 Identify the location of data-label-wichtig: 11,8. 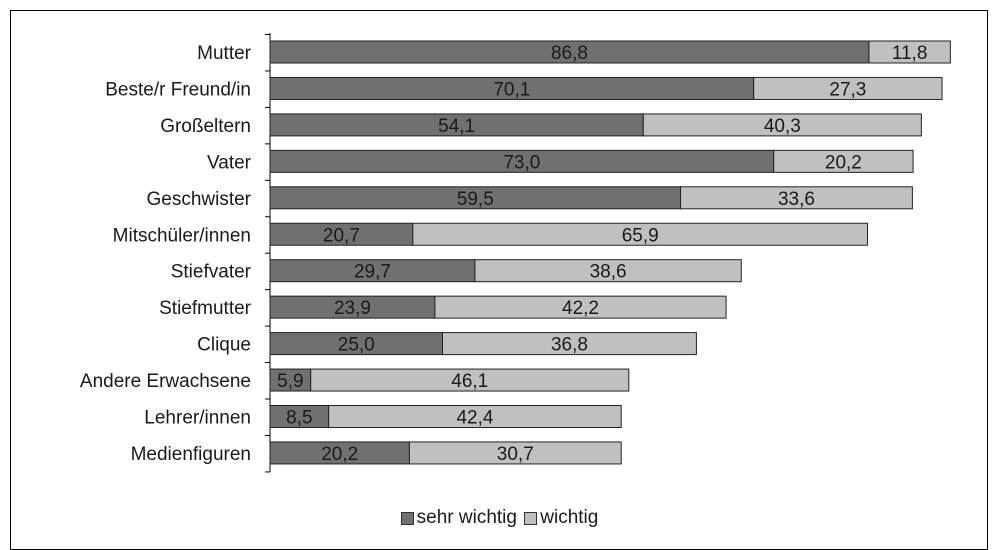
(910, 53).